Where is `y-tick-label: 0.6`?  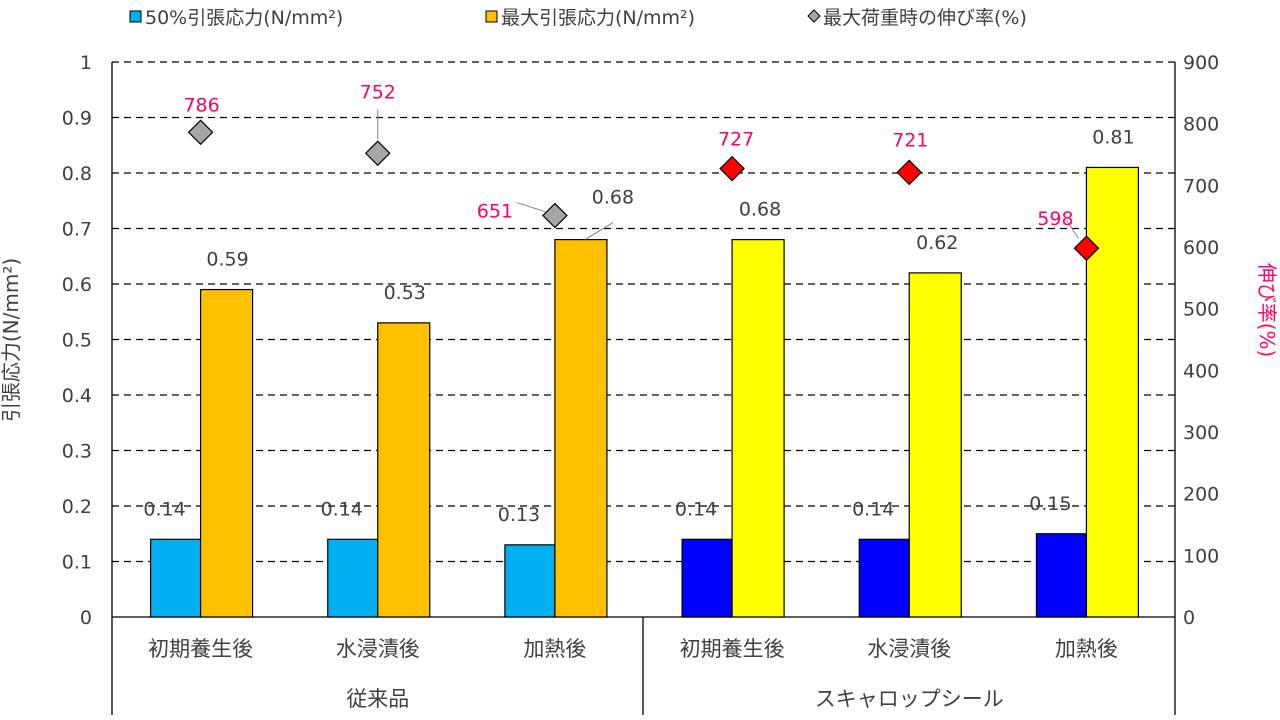
y-tick-label: 0.6 is located at coordinates (77, 285).